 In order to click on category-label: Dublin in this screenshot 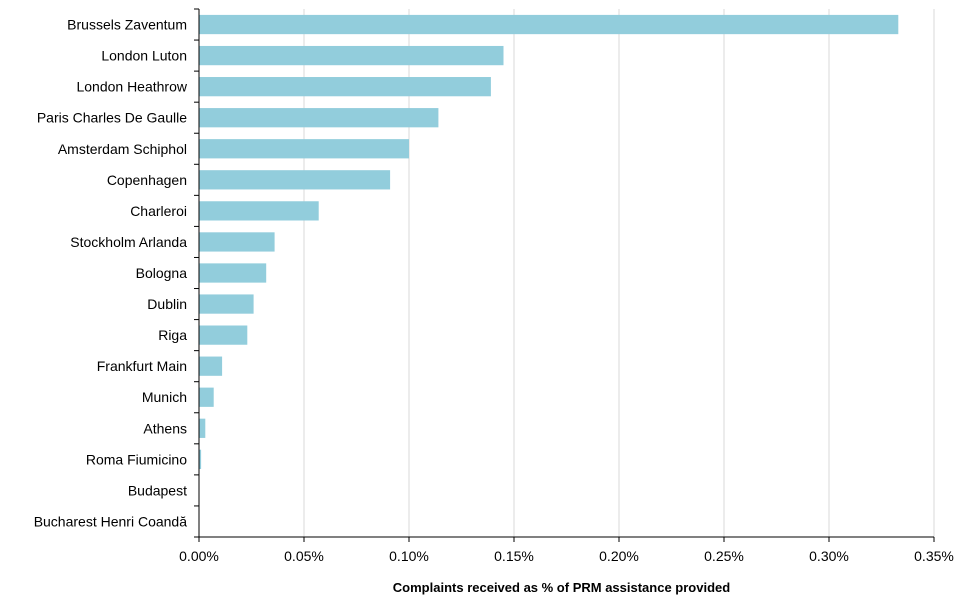, I will do `click(167, 304)`.